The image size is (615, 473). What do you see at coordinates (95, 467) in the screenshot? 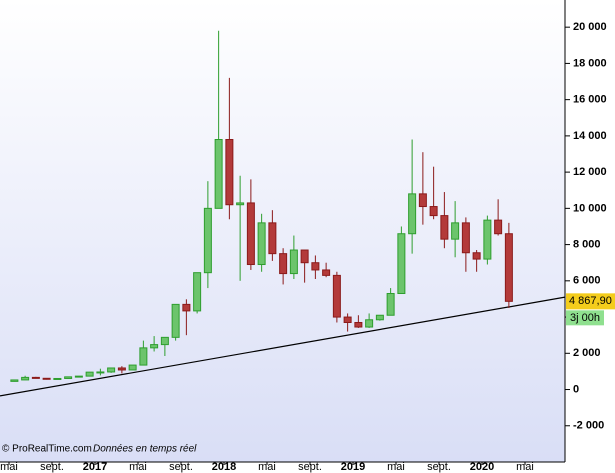
I see `x-tick-label: 2017` at bounding box center [95, 467].